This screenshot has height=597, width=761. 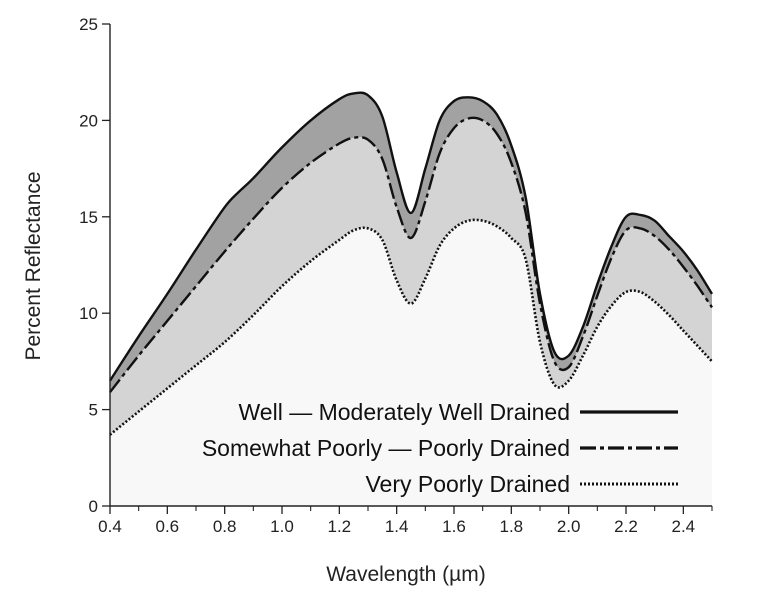 I want to click on x-tick-label: 2.4, so click(x=684, y=526).